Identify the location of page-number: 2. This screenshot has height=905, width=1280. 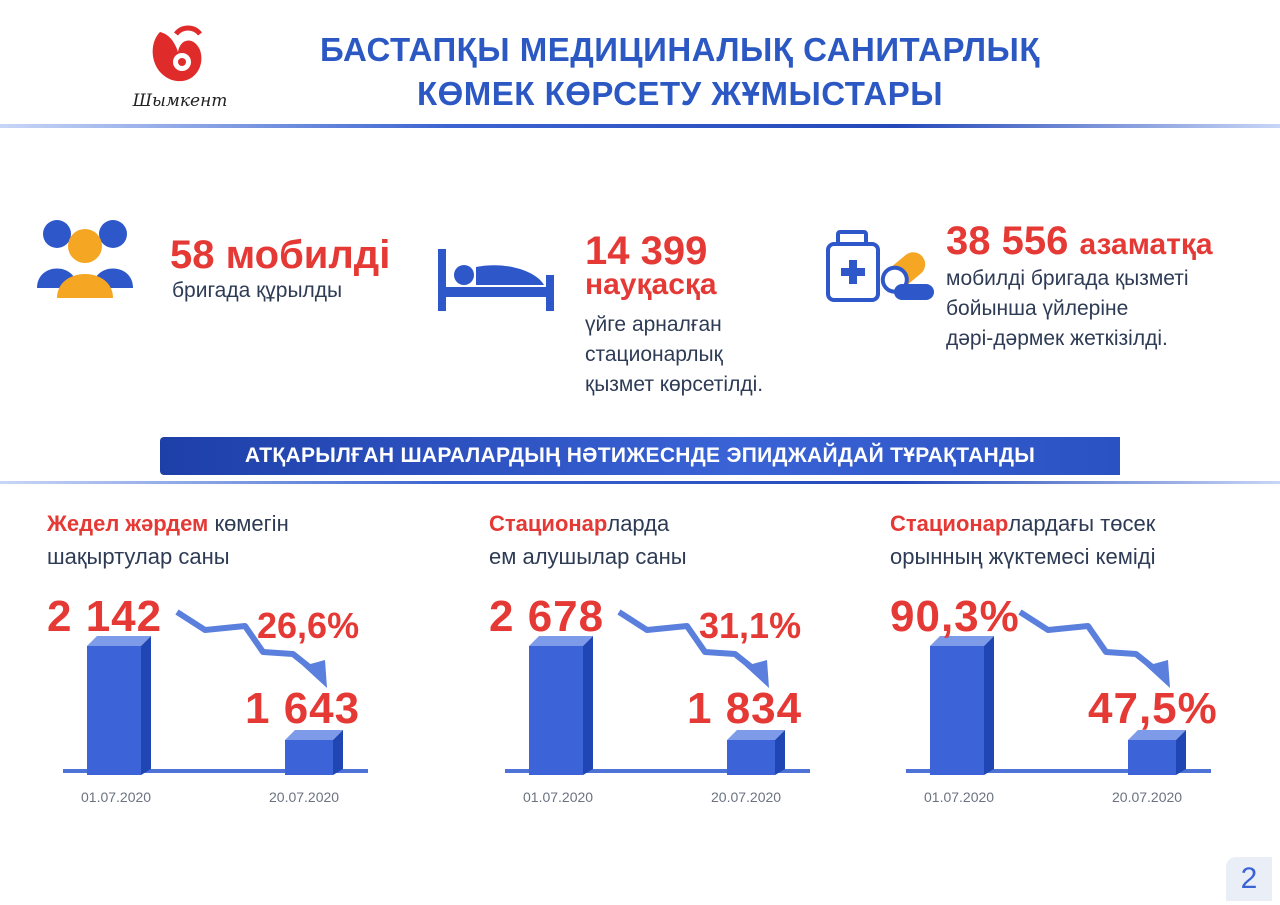
(1249, 879).